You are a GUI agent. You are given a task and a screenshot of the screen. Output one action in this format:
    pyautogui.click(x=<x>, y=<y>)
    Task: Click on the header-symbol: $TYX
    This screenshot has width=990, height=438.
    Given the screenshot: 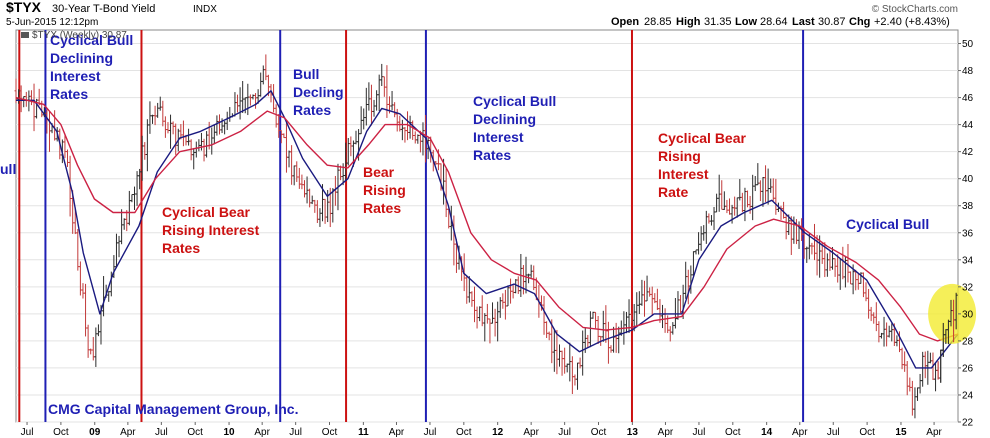 What is the action you would take?
    pyautogui.click(x=24, y=7)
    